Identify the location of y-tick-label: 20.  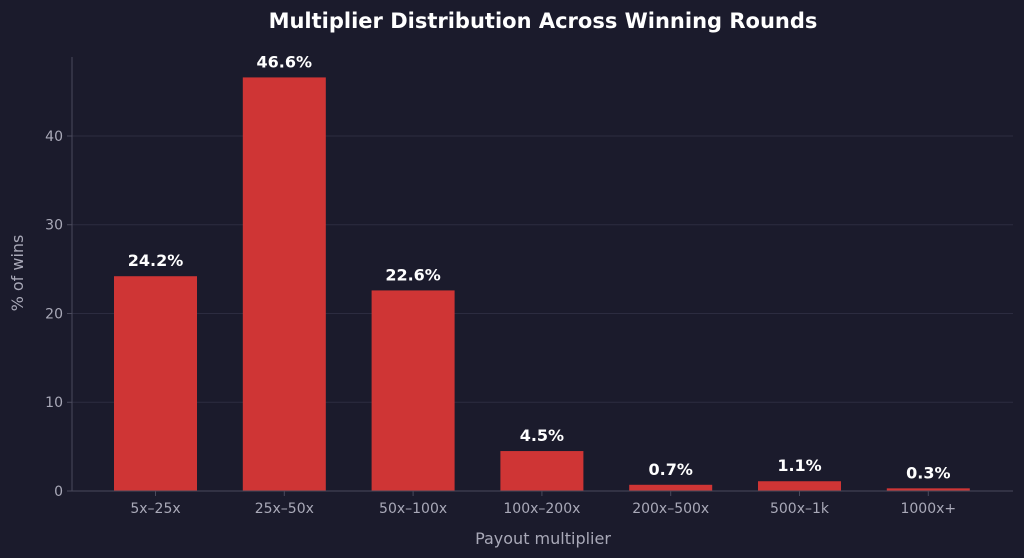
(54, 314).